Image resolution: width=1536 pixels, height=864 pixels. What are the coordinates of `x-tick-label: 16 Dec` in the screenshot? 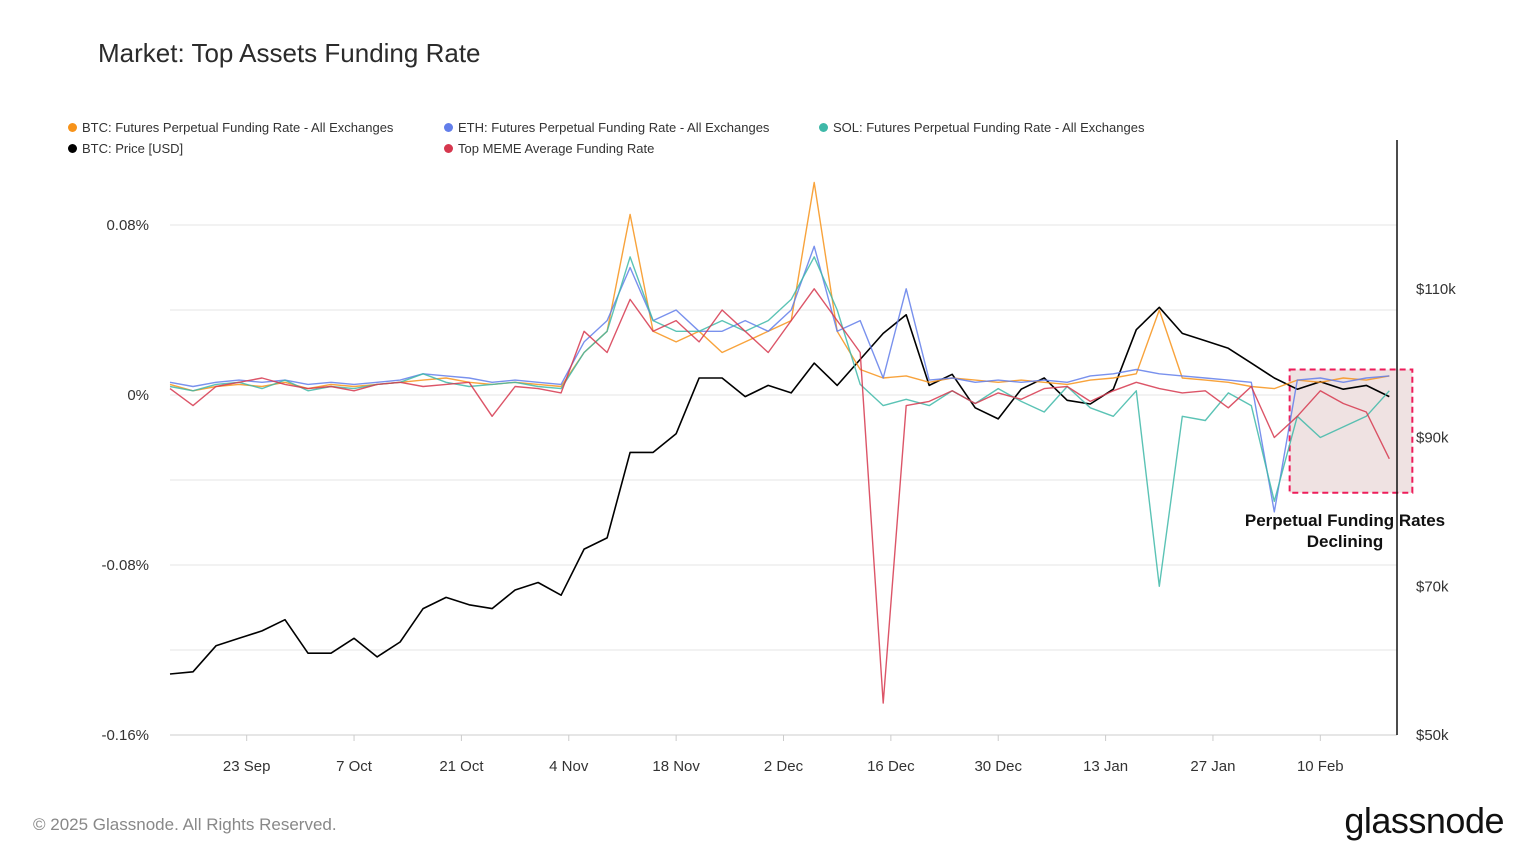 It's located at (891, 766).